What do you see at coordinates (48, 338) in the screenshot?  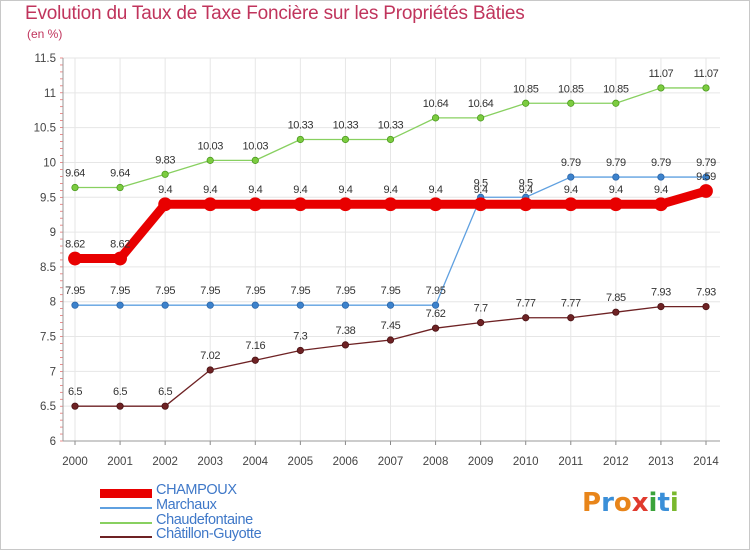 I see `y-tick-label: 7.5` at bounding box center [48, 338].